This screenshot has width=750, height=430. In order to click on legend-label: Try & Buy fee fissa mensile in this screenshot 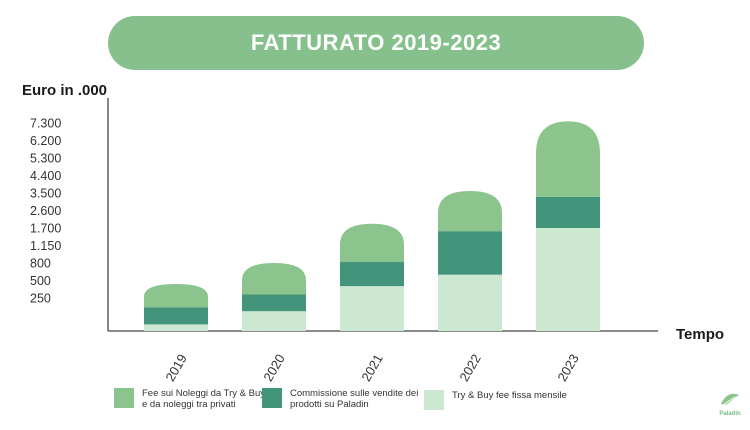, I will do `click(509, 395)`.